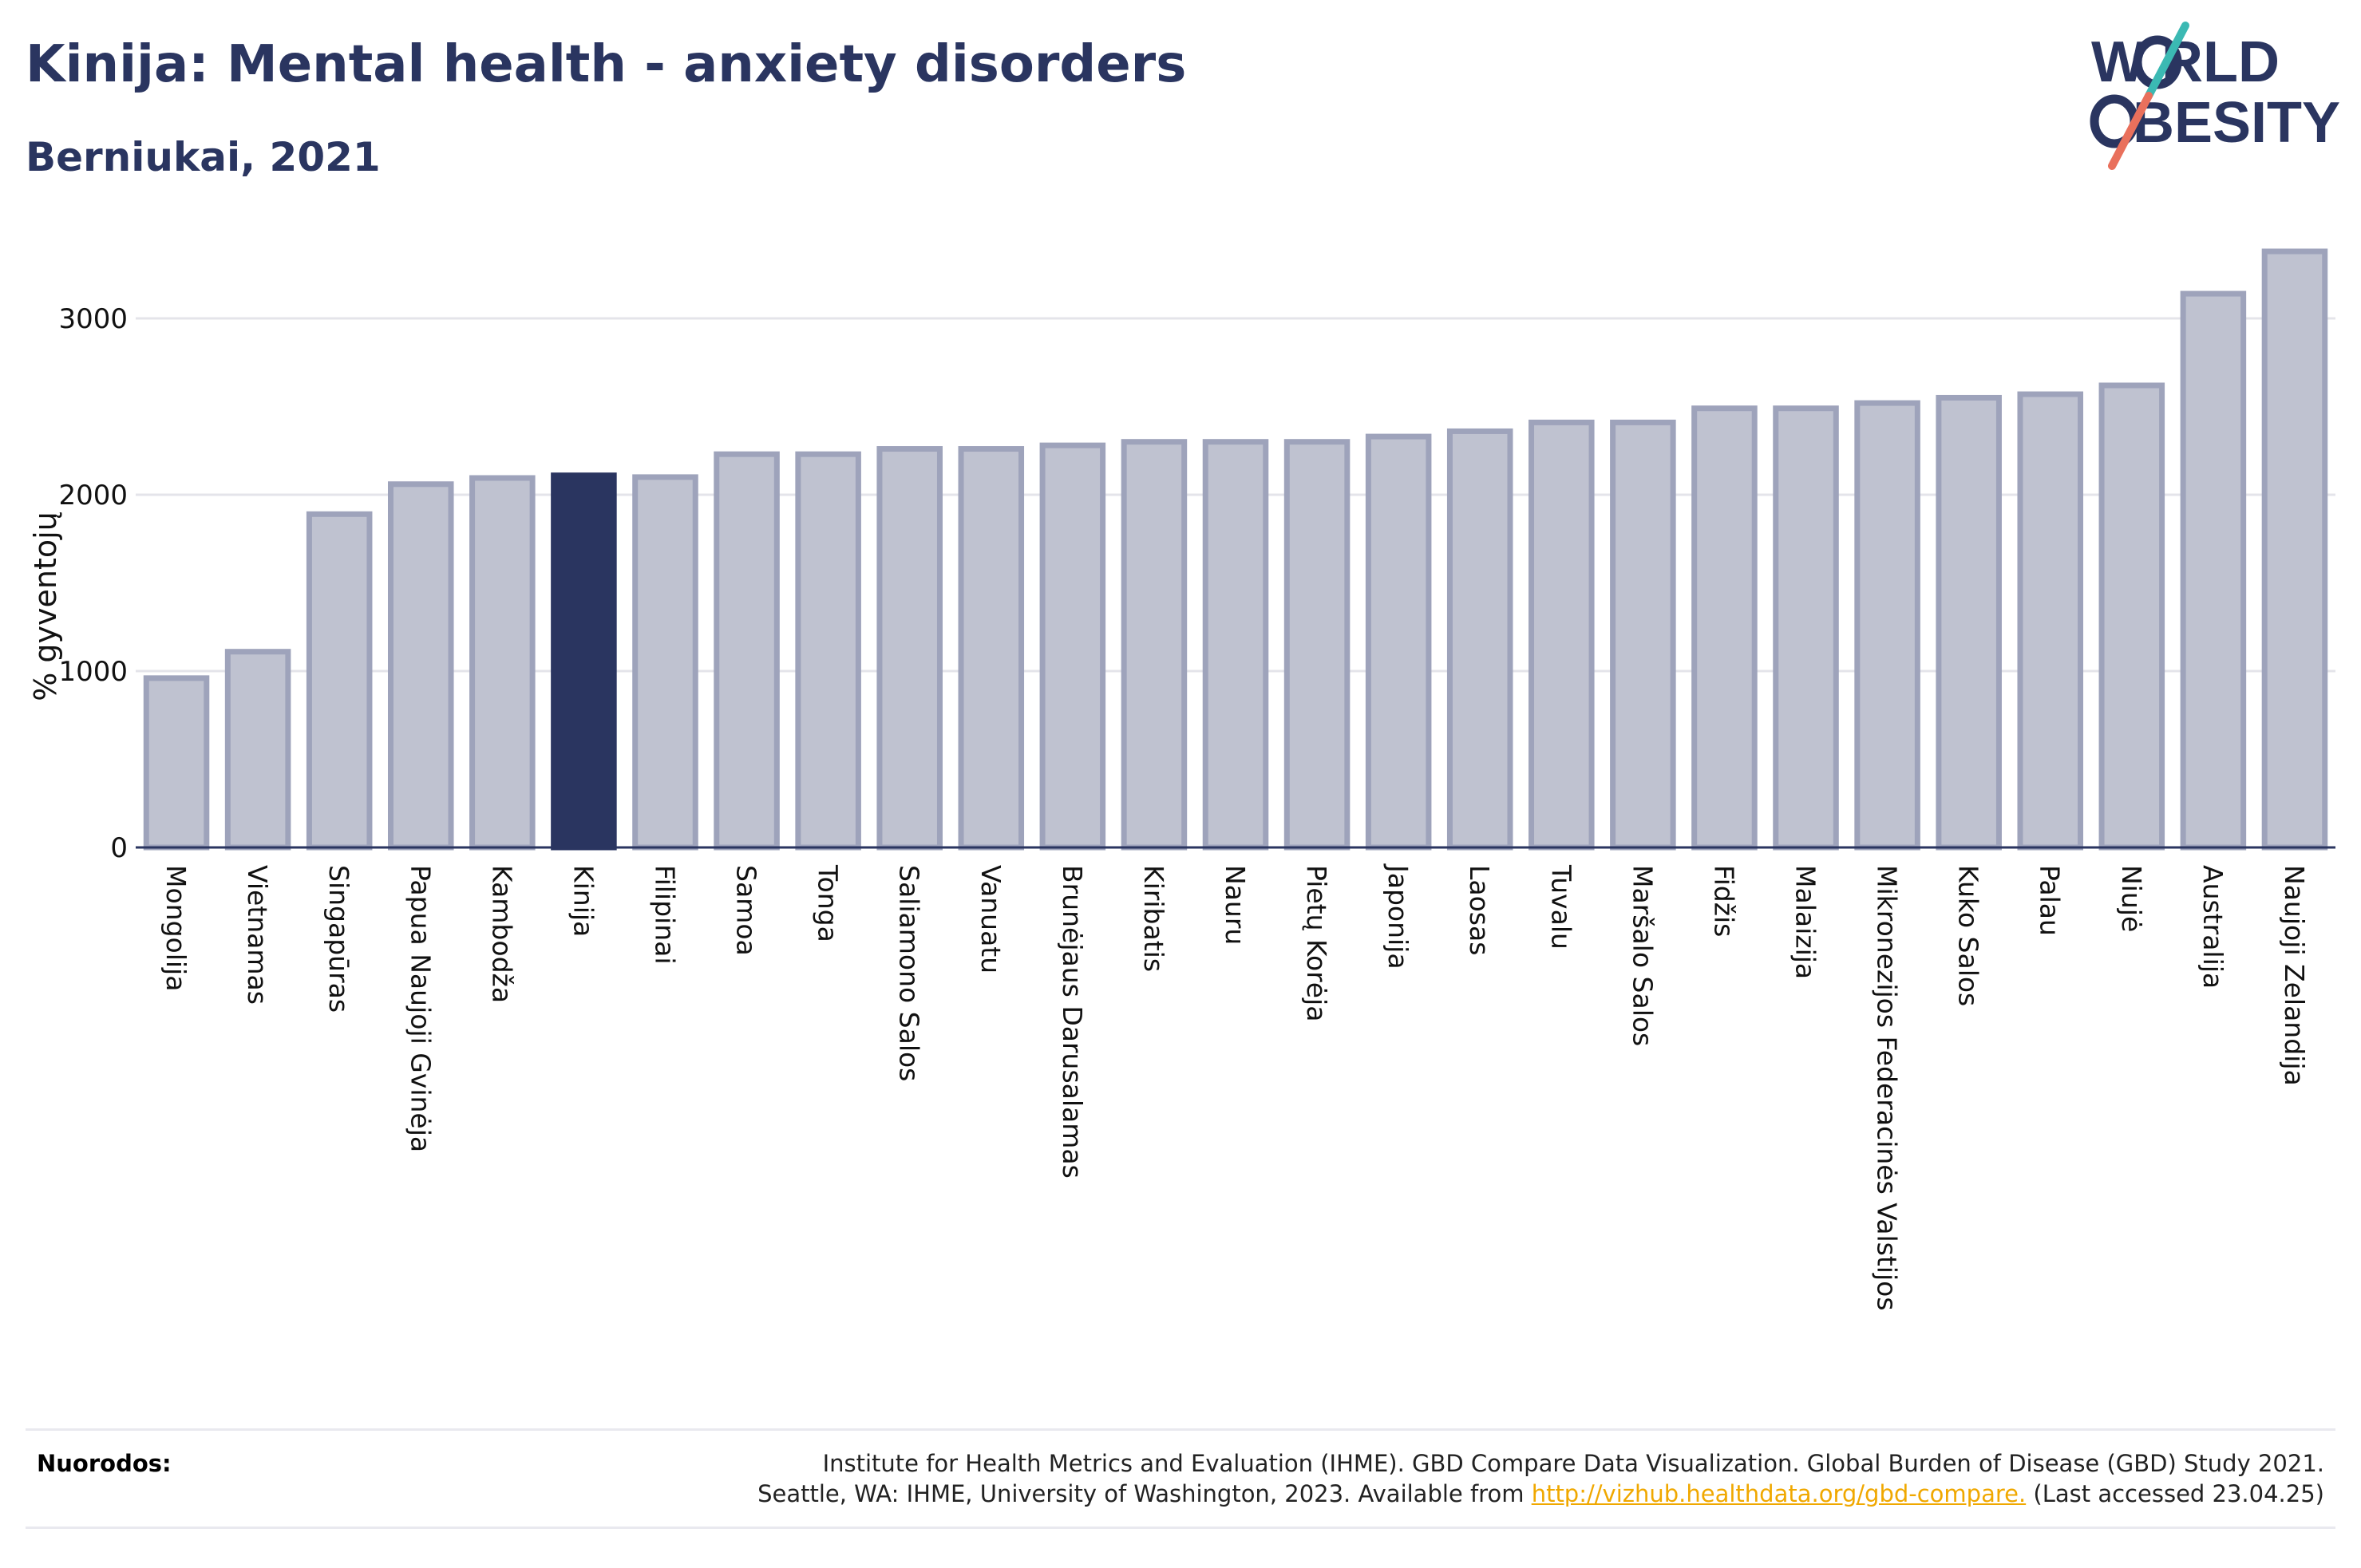  What do you see at coordinates (338, 939) in the screenshot?
I see `x-tick-label: Singapūras` at bounding box center [338, 939].